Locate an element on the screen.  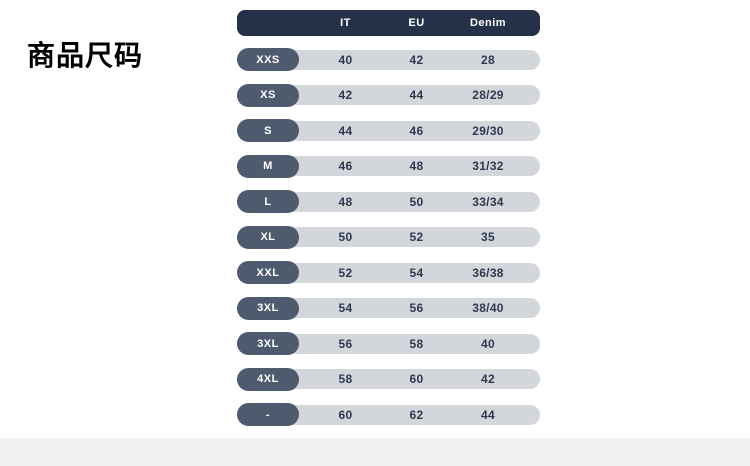
table-row: L 48 50 33/34 is located at coordinates (388, 201).